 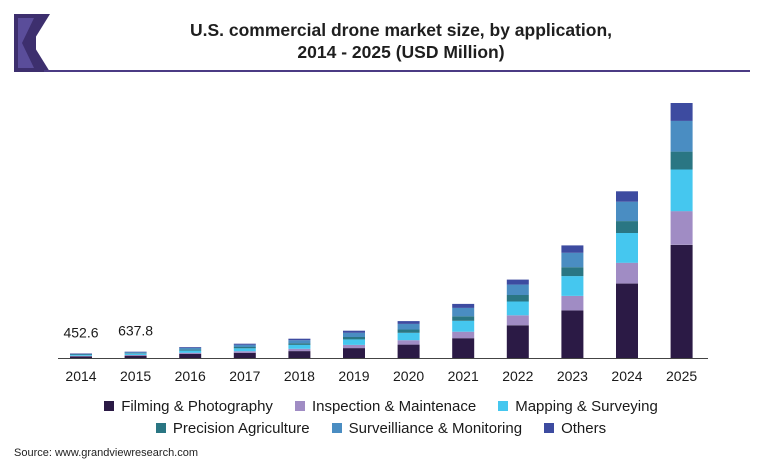 I want to click on legend-item-mapping-surveying: Mapping & Surveying, so click(x=578, y=406).